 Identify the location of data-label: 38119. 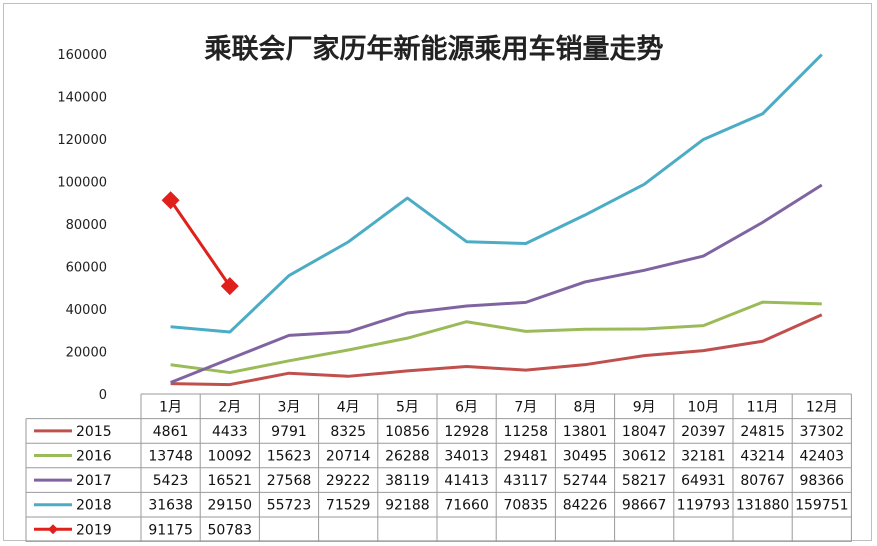
(407, 481).